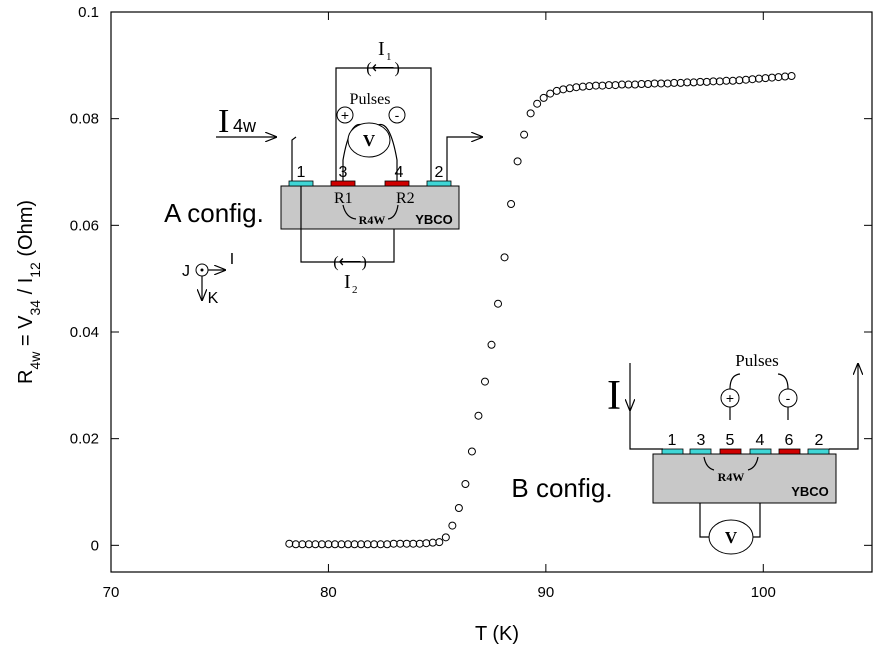  What do you see at coordinates (731, 537) in the screenshot?
I see `voltmeter-label: V` at bounding box center [731, 537].